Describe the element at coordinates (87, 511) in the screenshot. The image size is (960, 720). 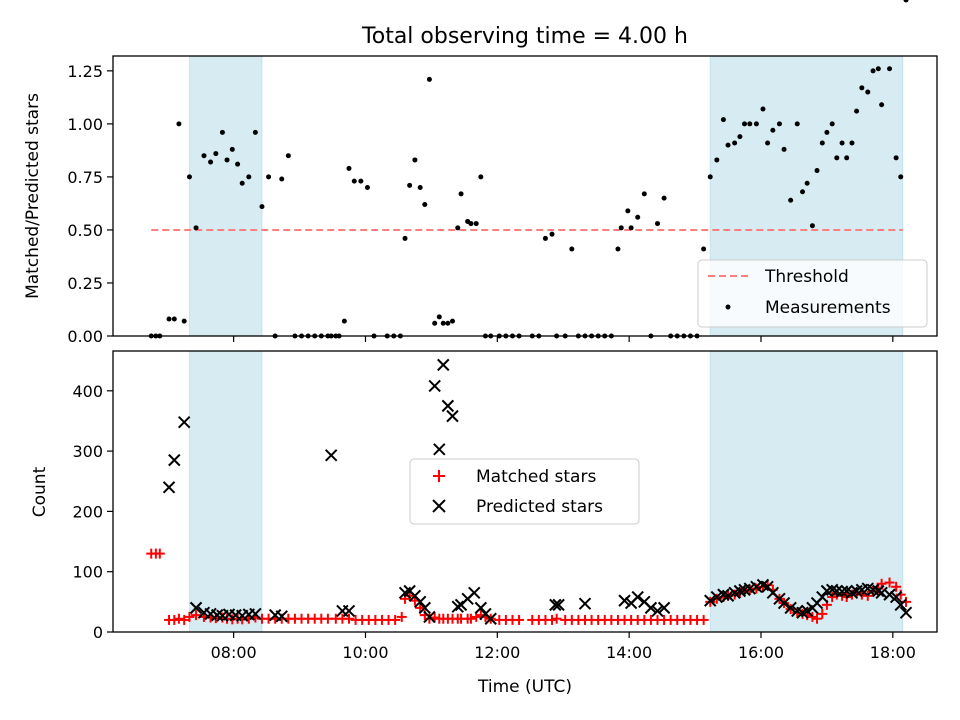
I see `y-tick-label: 200` at that location.